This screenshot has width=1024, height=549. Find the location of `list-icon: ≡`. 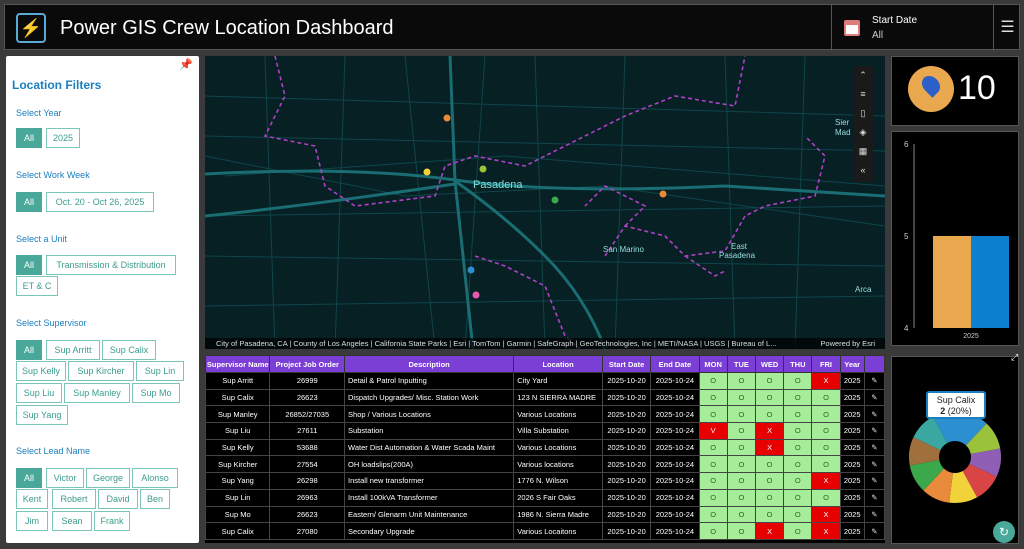

list-icon: ≡ is located at coordinates (863, 94).